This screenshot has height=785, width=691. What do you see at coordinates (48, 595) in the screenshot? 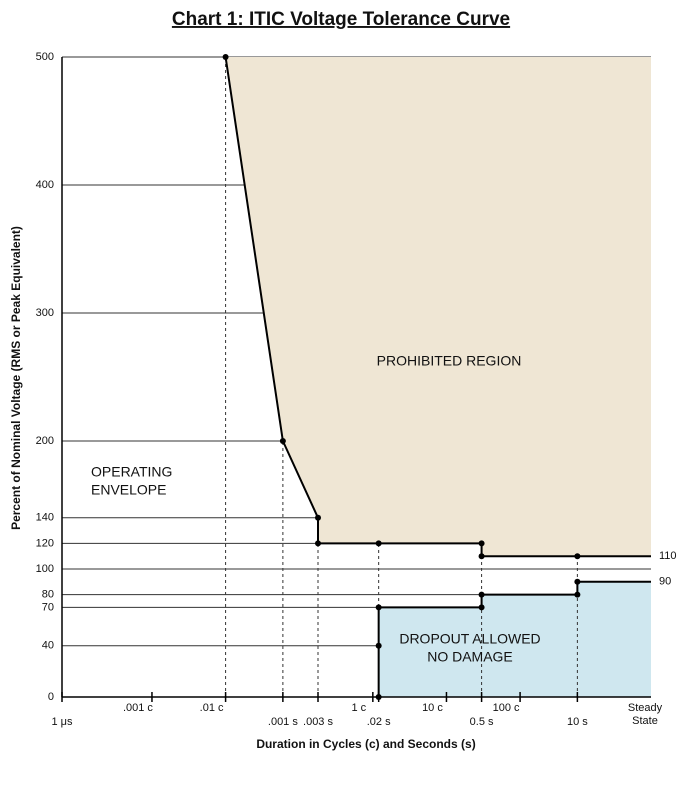
I see `y-tick-label: 80` at bounding box center [48, 595].